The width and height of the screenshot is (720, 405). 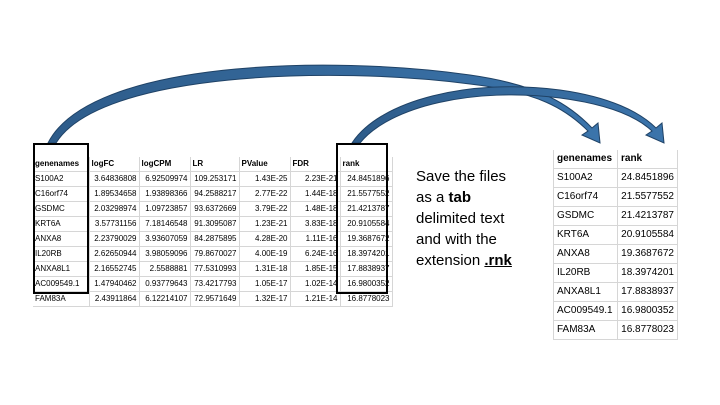 I want to click on left-cell-rank: 18.3974201, so click(x=366, y=254).